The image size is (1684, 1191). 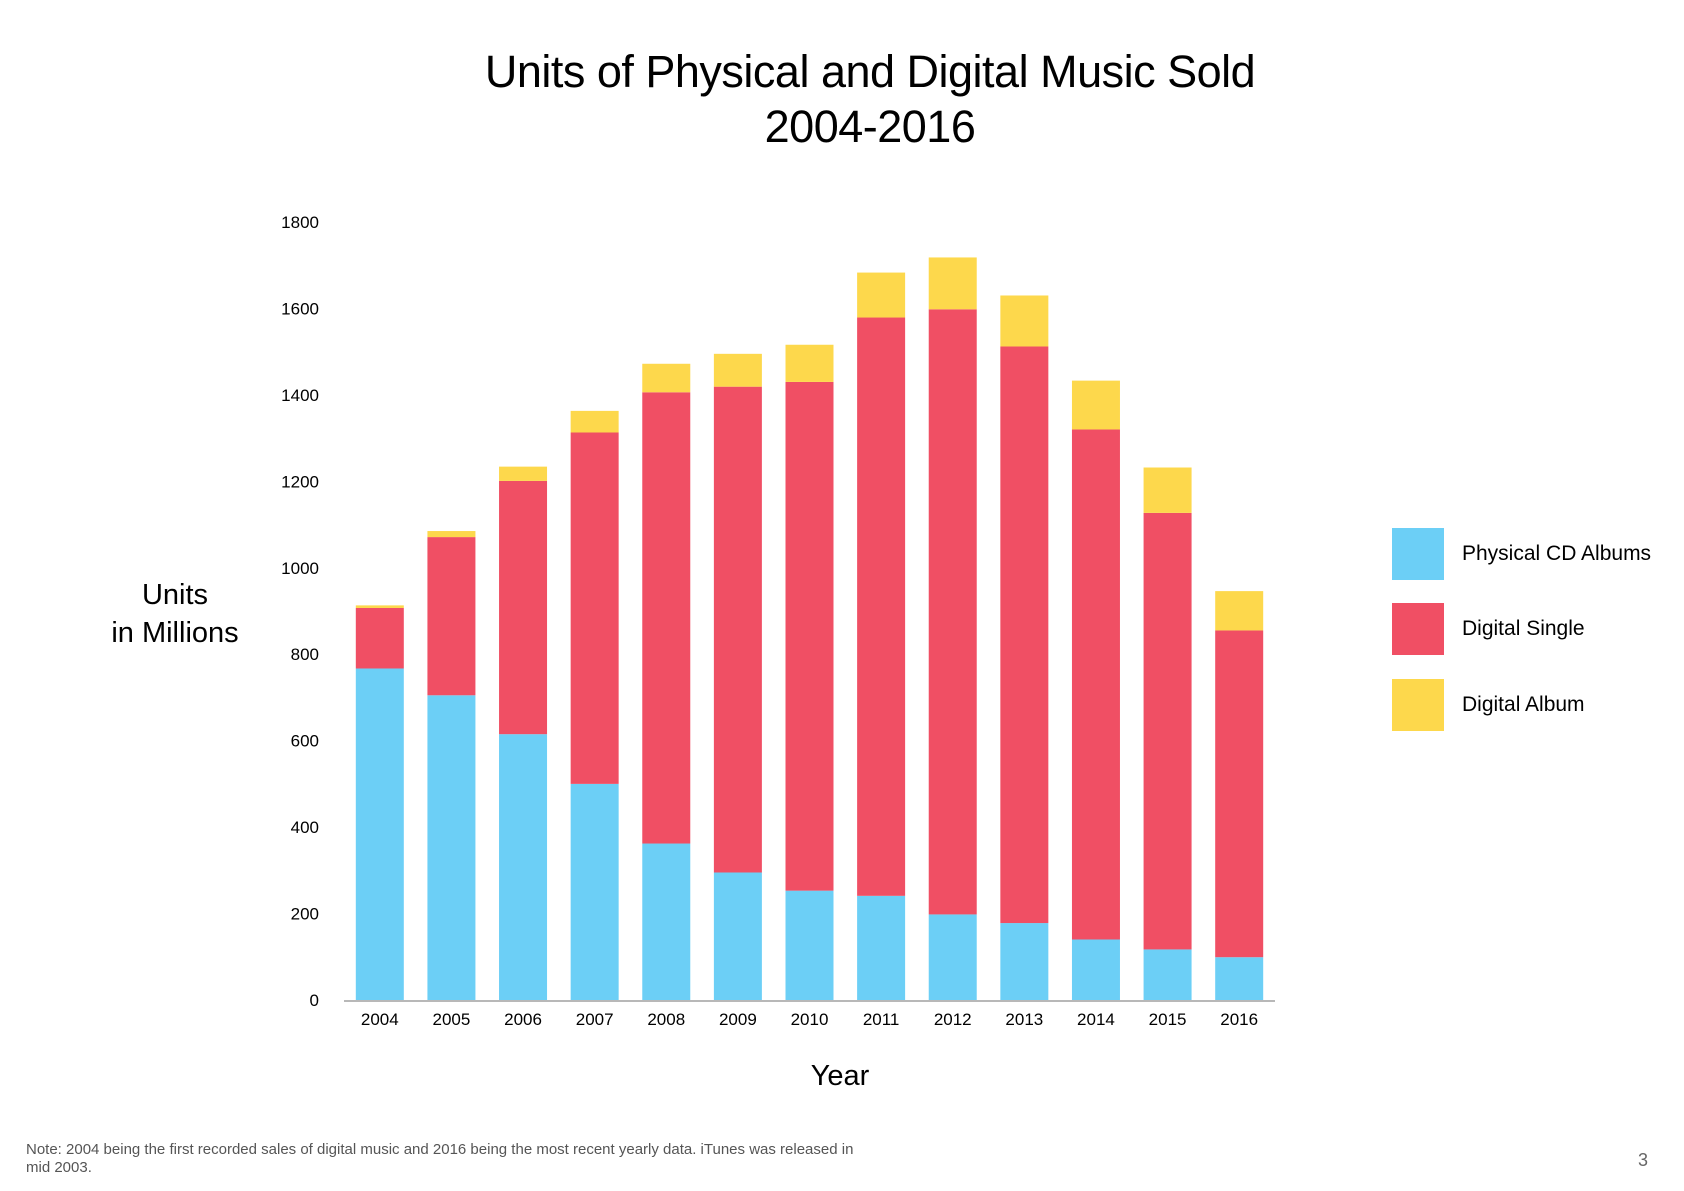 I want to click on y-tick-label: 1400, so click(x=300, y=395).